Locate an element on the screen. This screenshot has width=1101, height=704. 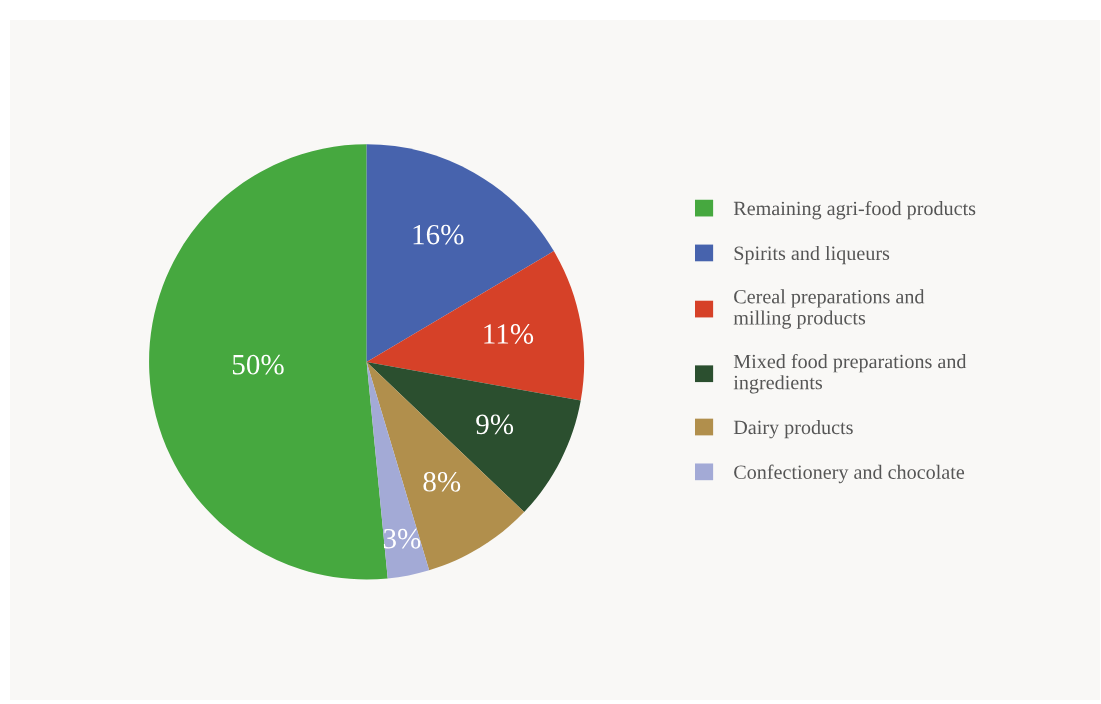
data-label: 11% is located at coordinates (509, 334).